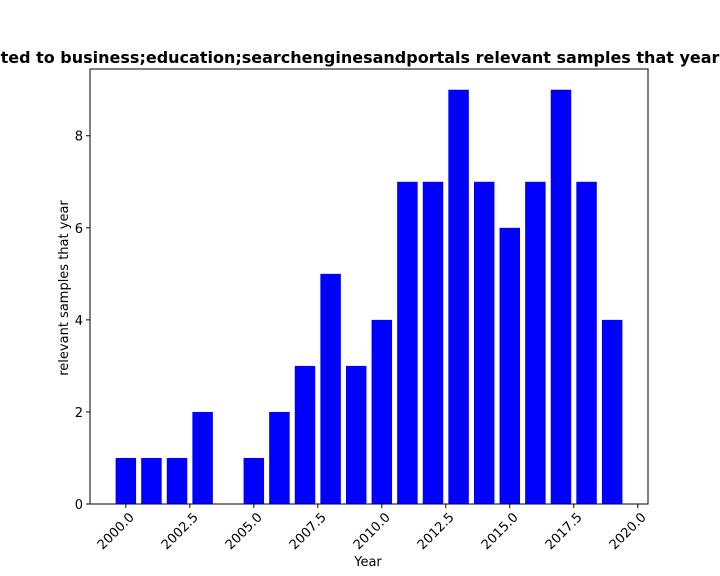  Describe the element at coordinates (177, 480) in the screenshot. I see `bar-2002` at that location.